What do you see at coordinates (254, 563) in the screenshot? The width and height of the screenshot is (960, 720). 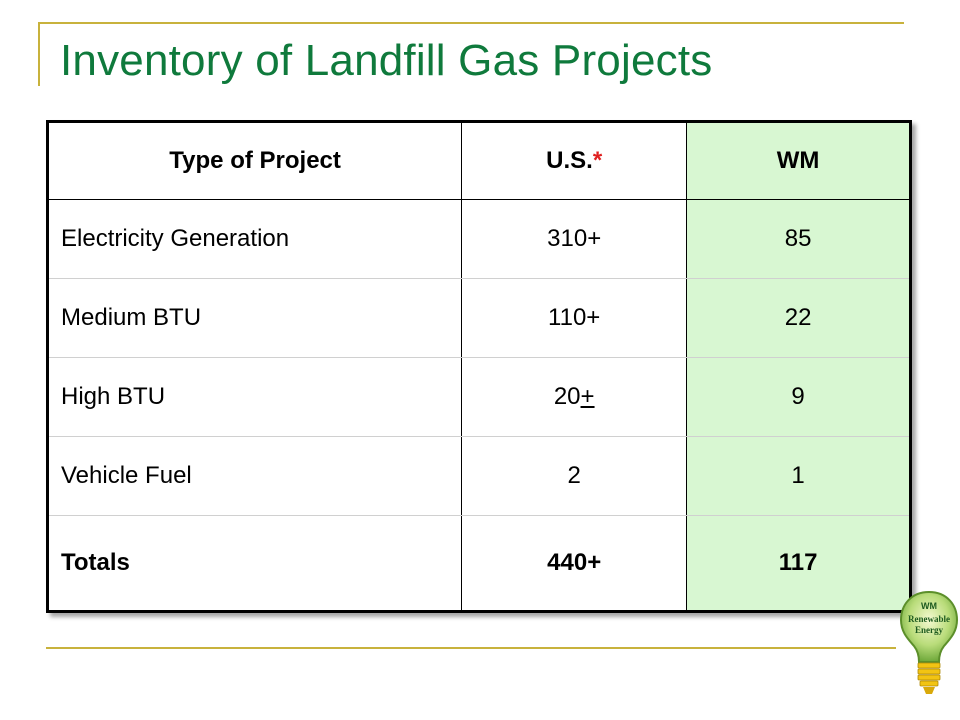 I see `totals-label: Totals` at bounding box center [254, 563].